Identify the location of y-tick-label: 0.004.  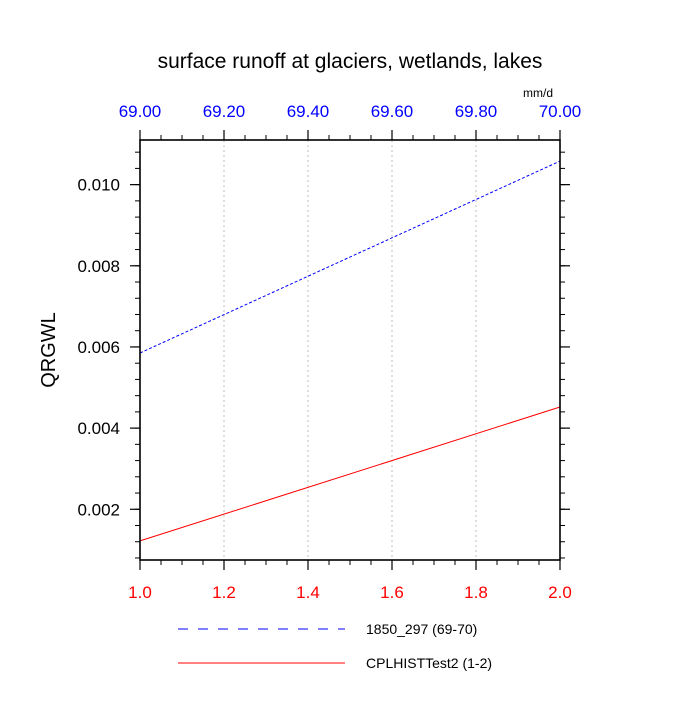
(98, 428).